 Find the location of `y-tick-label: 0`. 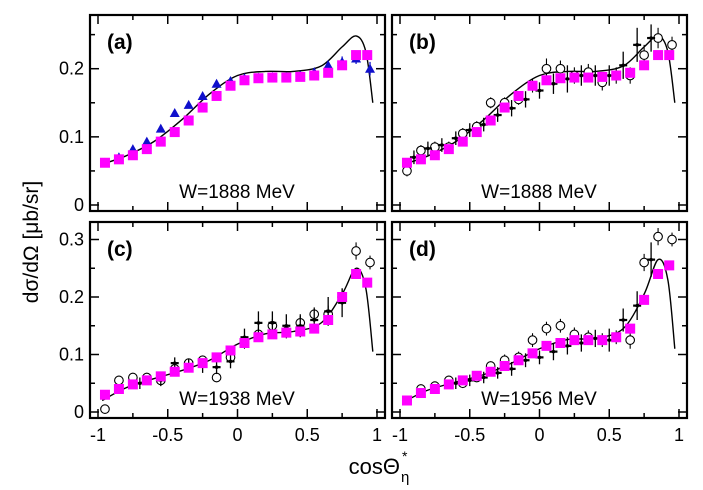

y-tick-label: 0 is located at coordinates (79, 205).